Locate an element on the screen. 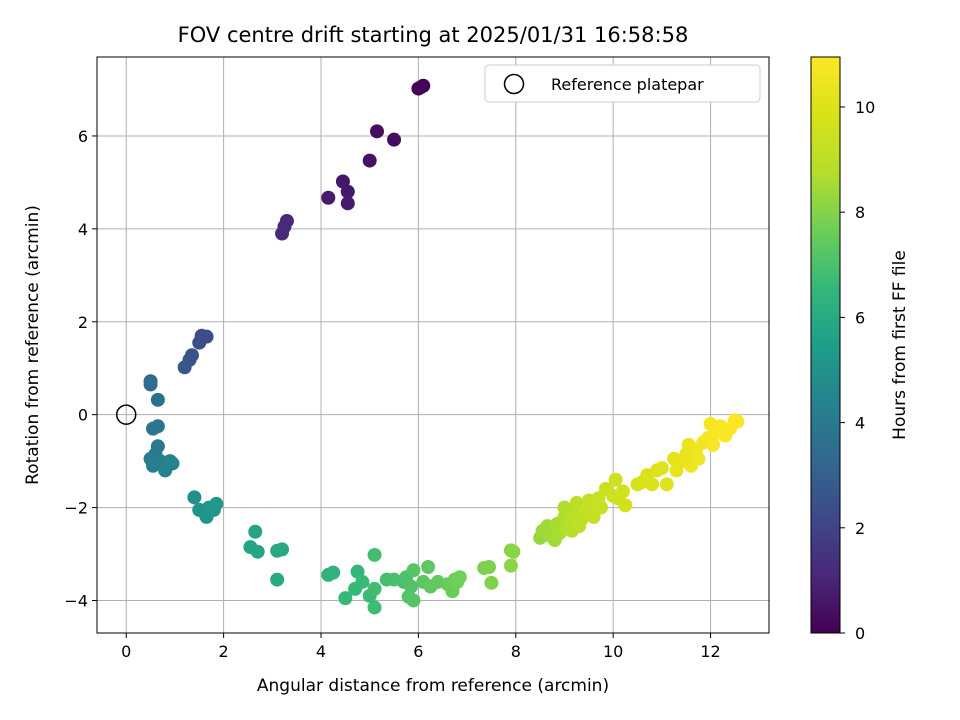 This screenshot has height=720, width=960. colorbar-label: Hours from first FF file is located at coordinates (900, 345).